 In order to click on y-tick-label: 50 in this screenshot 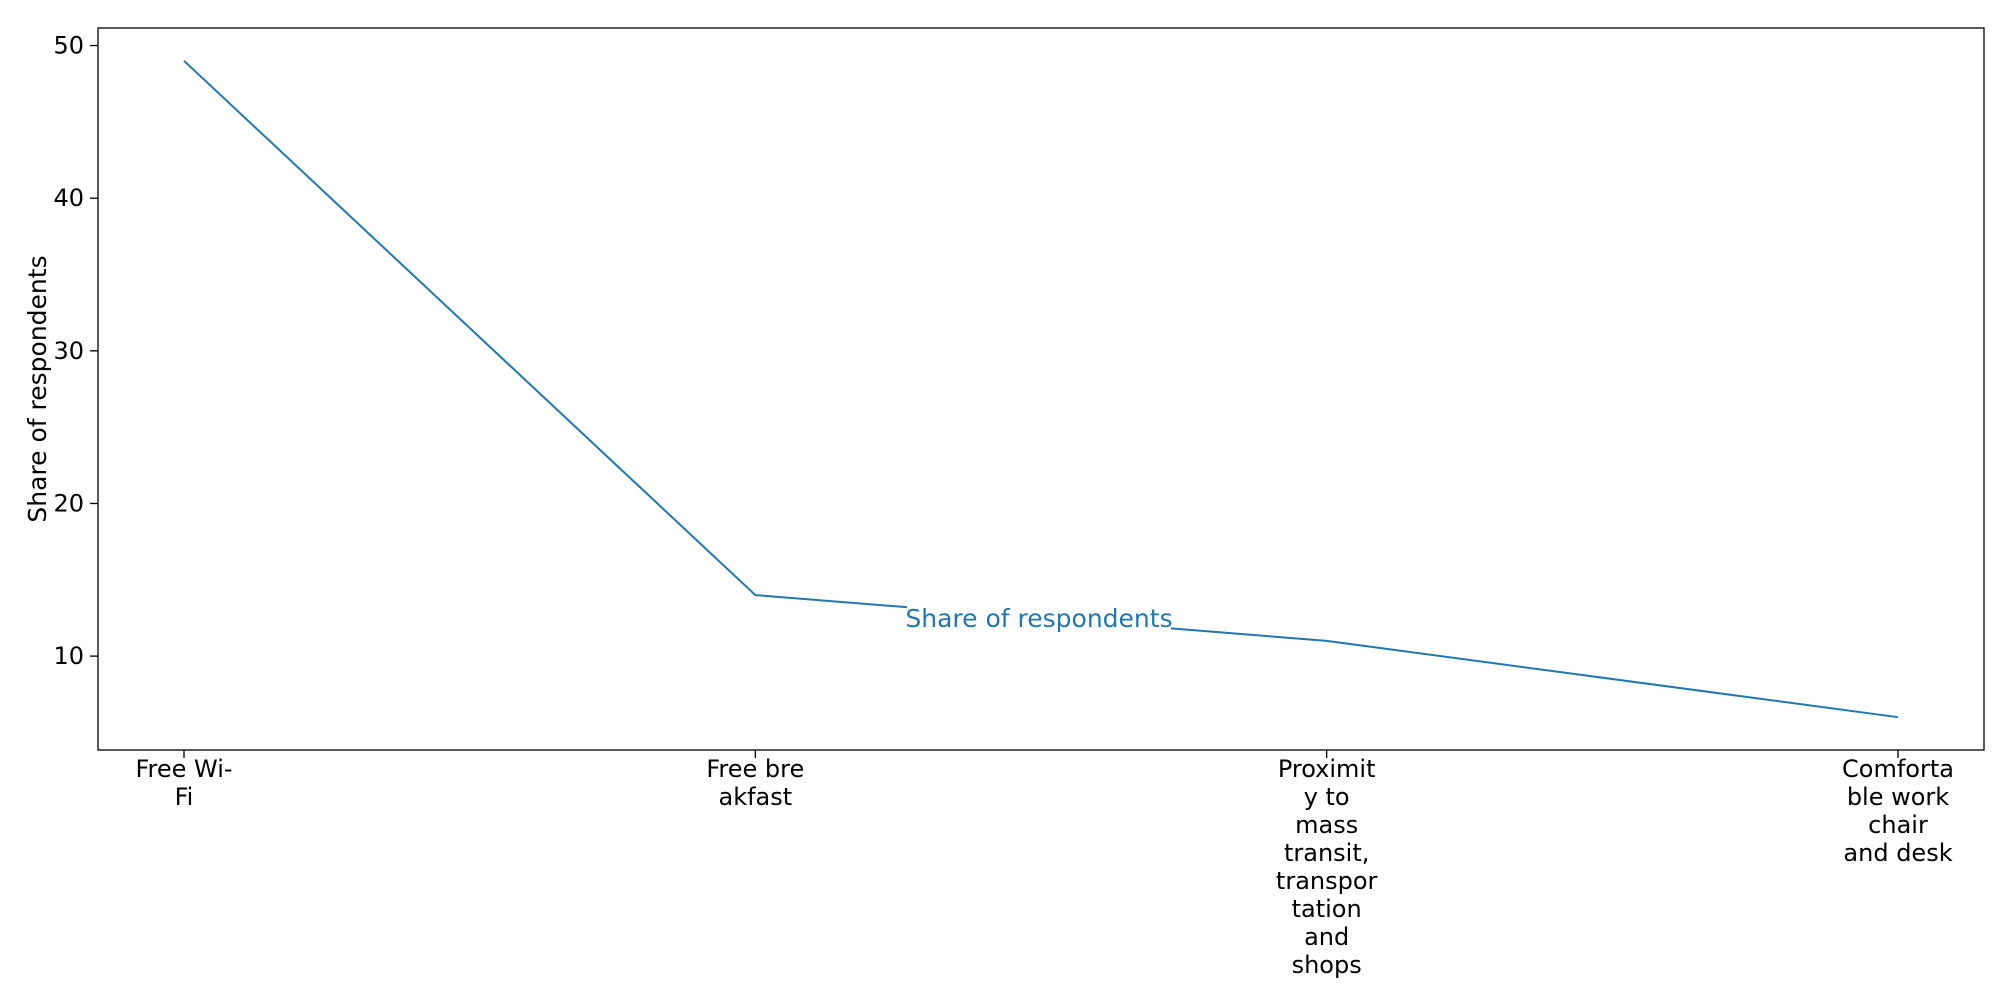, I will do `click(68, 46)`.